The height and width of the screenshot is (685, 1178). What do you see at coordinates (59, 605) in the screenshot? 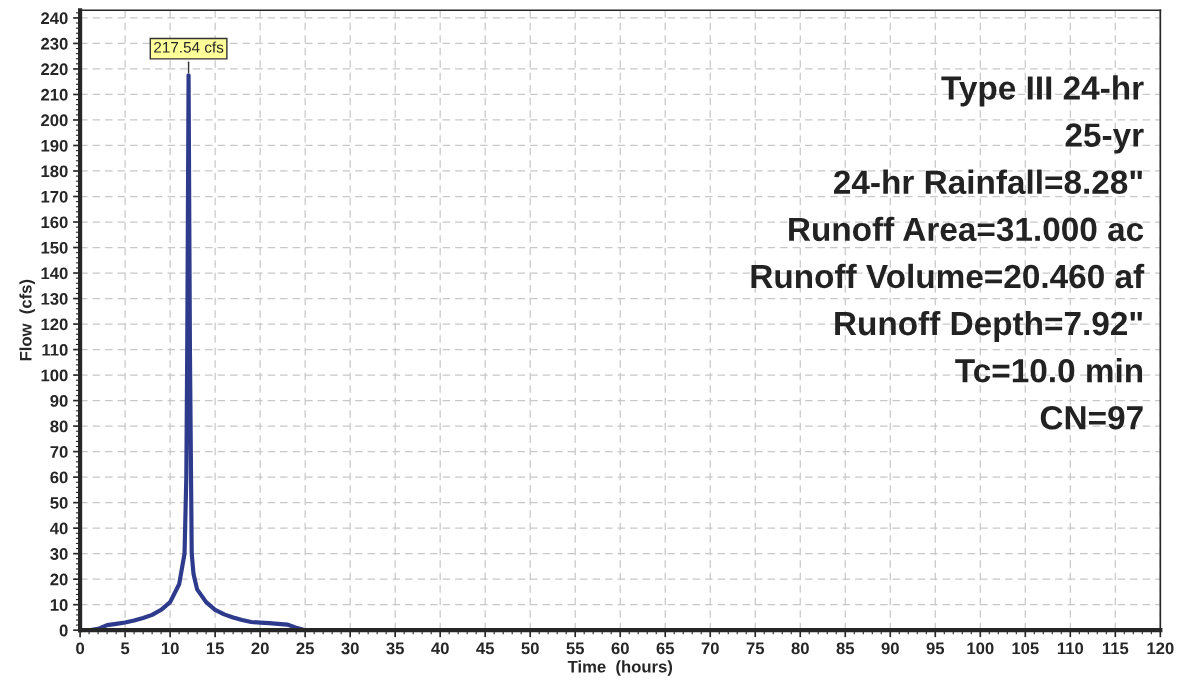
I see `y-tick-label: 10` at bounding box center [59, 605].